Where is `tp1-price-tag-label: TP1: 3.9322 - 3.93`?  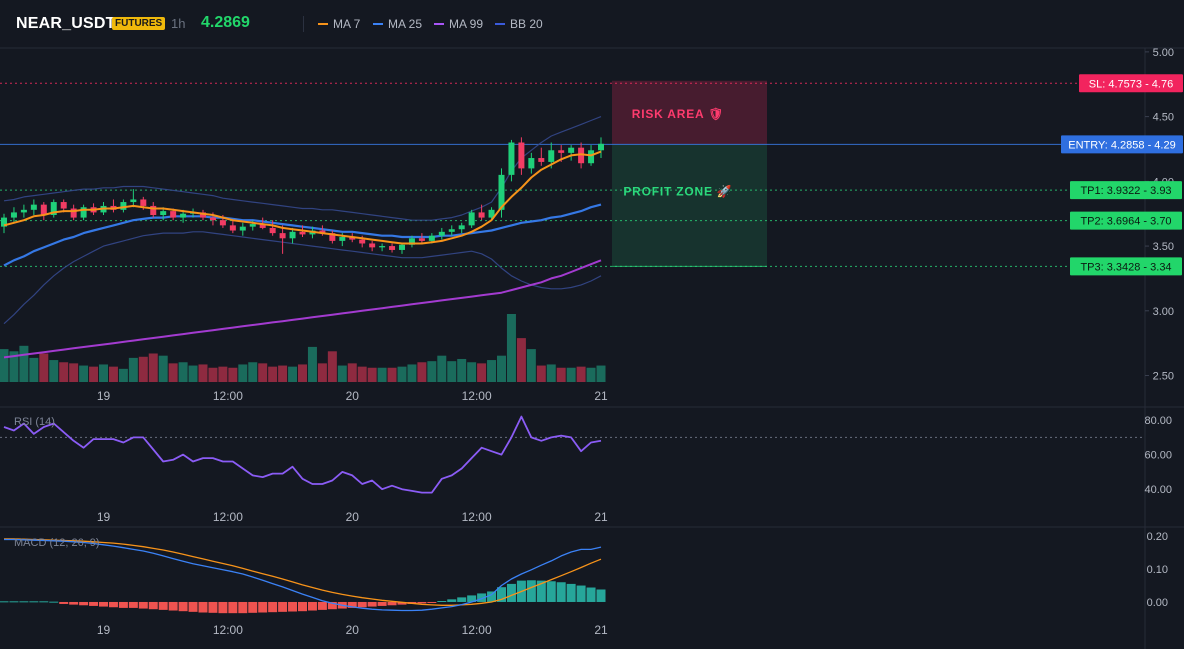 tp1-price-tag-label: TP1: 3.9322 - 3.93 is located at coordinates (1125, 191).